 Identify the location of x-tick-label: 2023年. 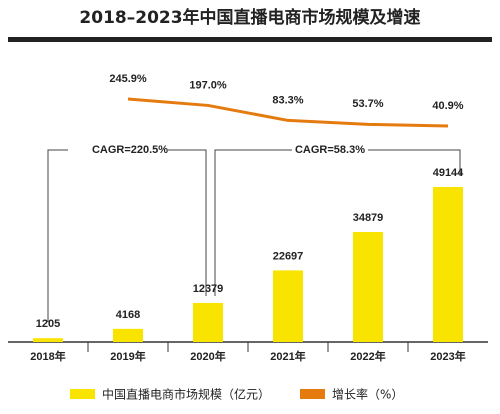
(447, 356).